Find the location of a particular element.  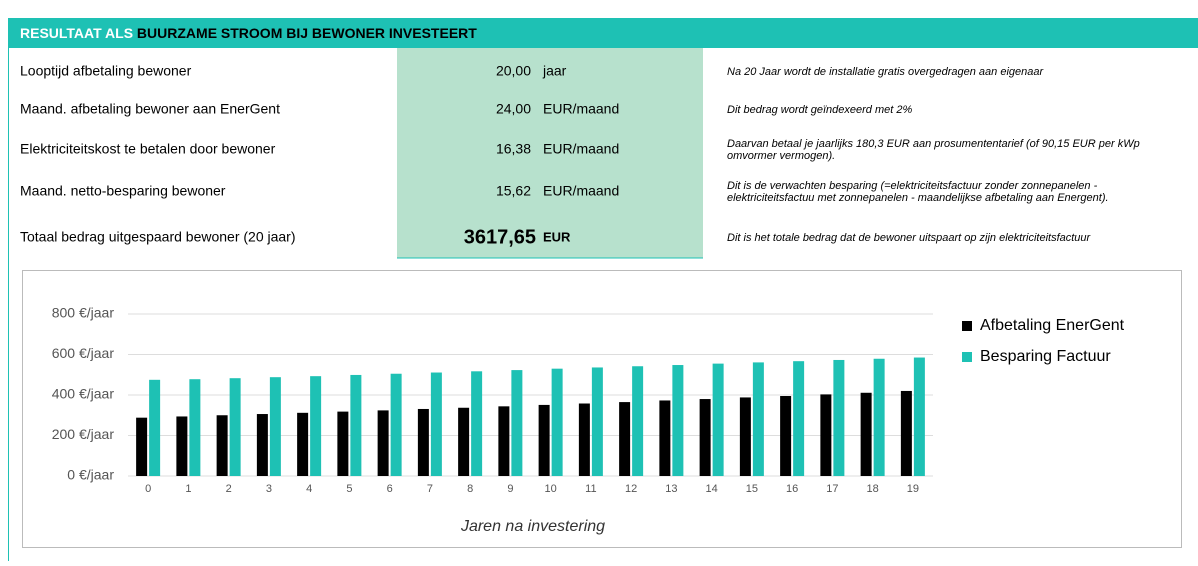

title-prefix: RESULTAAT ALS is located at coordinates (78, 33).